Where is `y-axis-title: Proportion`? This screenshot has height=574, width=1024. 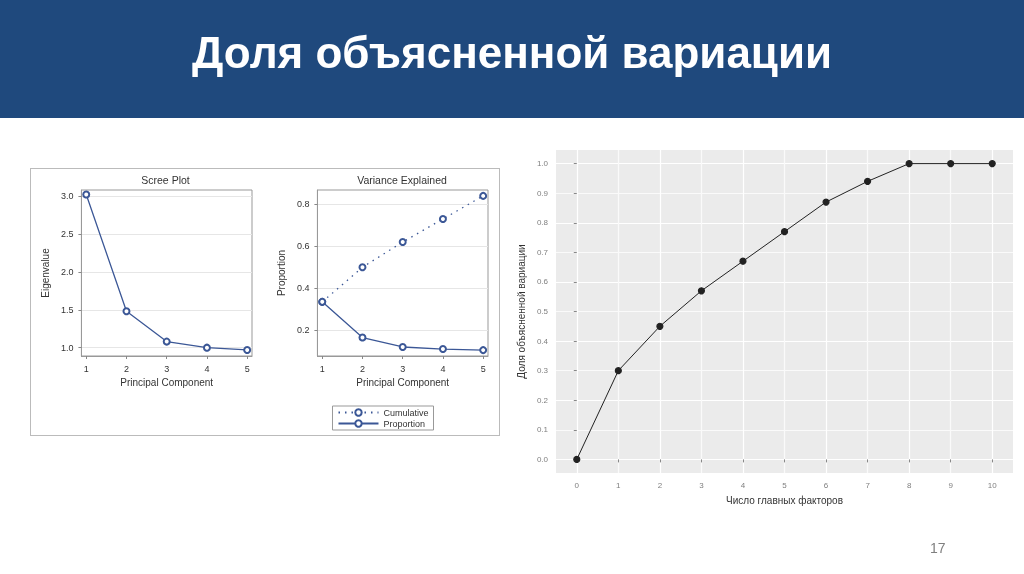
y-axis-title: Proportion is located at coordinates (281, 273).